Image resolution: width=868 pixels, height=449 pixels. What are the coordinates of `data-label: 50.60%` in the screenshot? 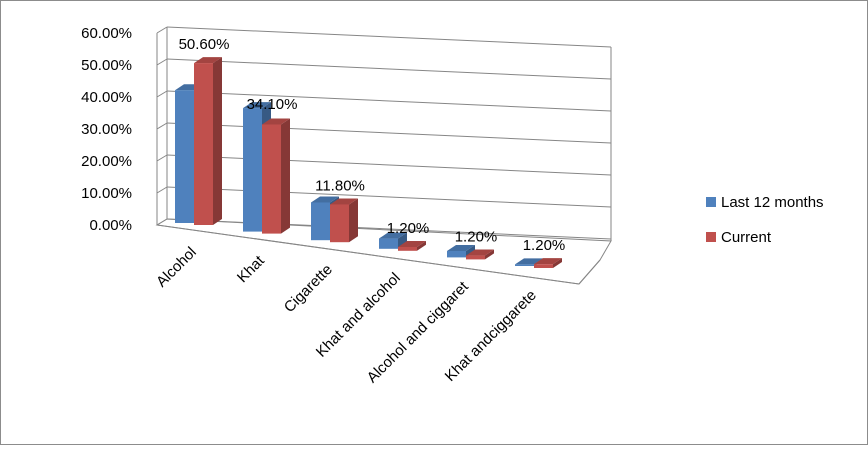 It's located at (204, 44).